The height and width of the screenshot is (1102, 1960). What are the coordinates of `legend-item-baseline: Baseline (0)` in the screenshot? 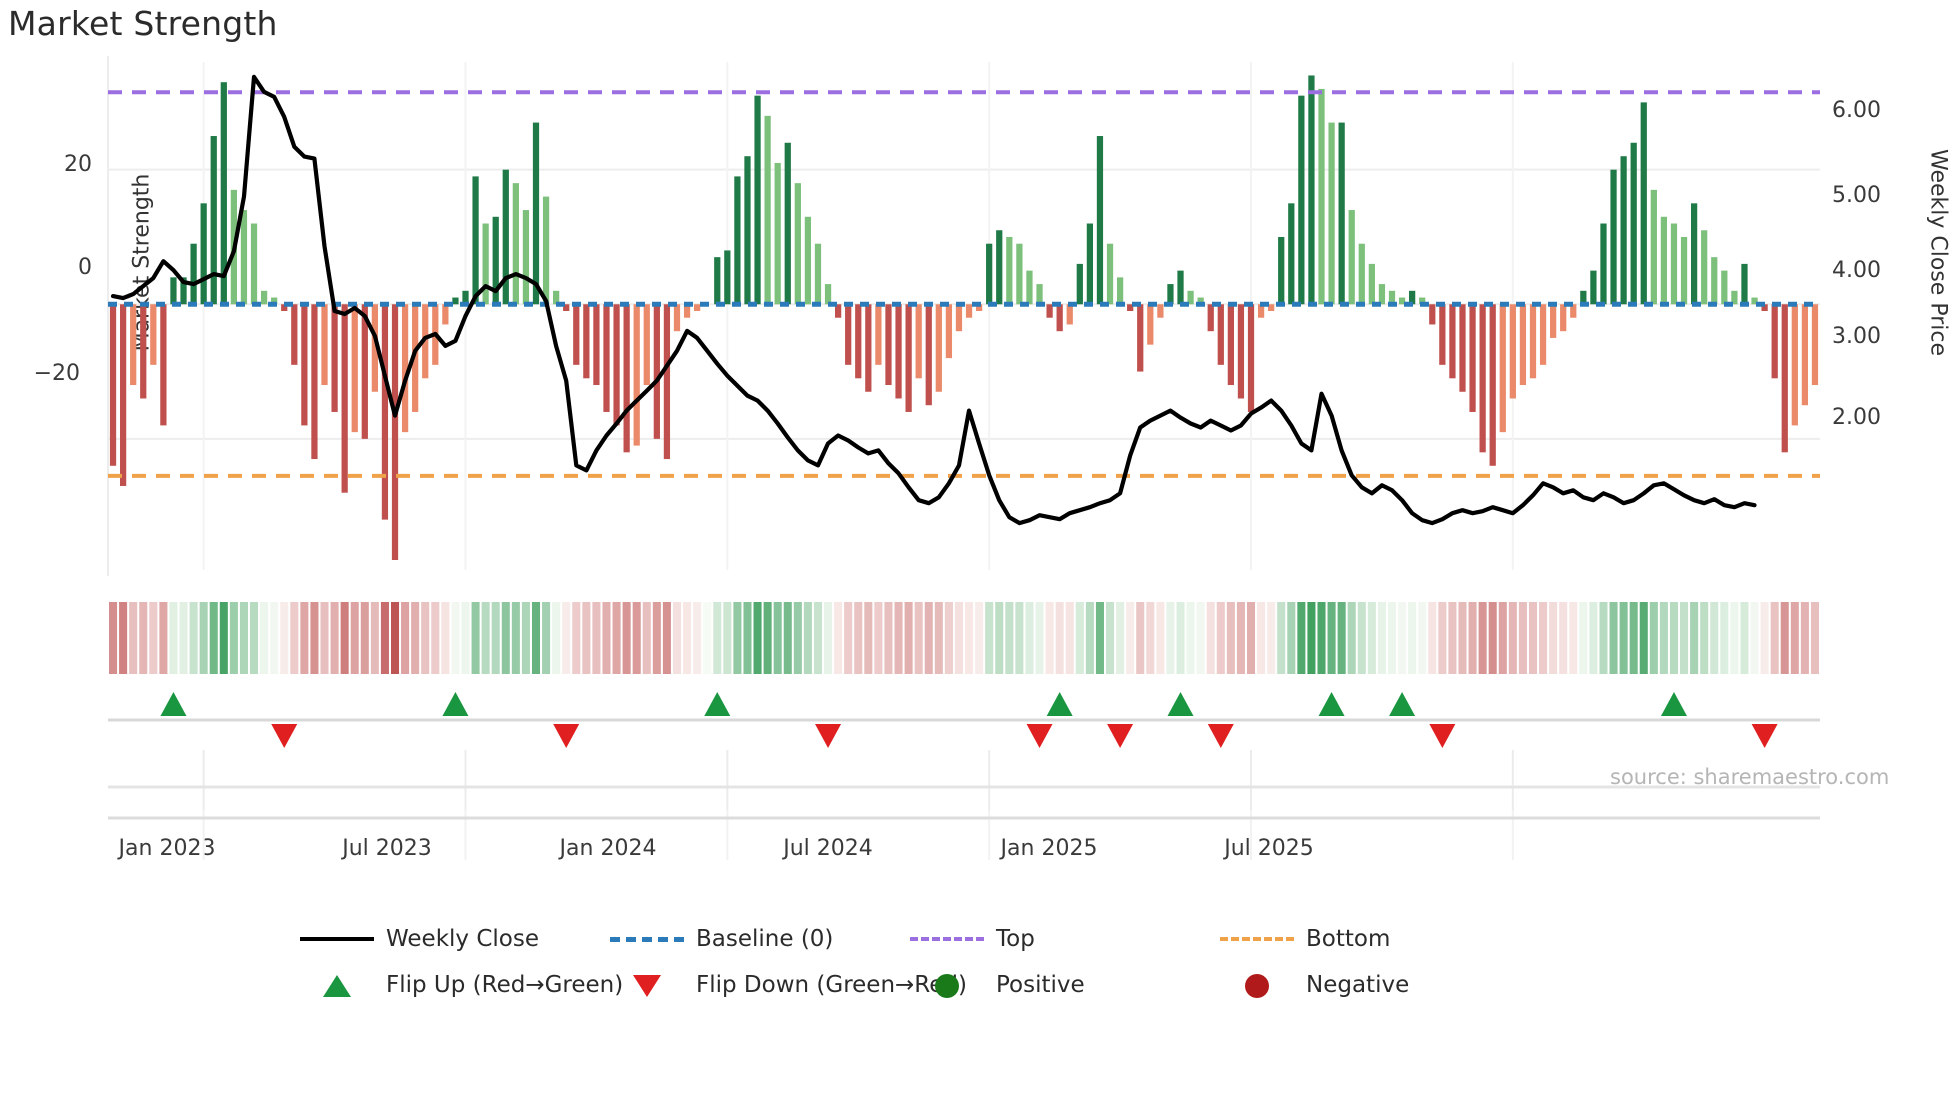 It's located at (760, 939).